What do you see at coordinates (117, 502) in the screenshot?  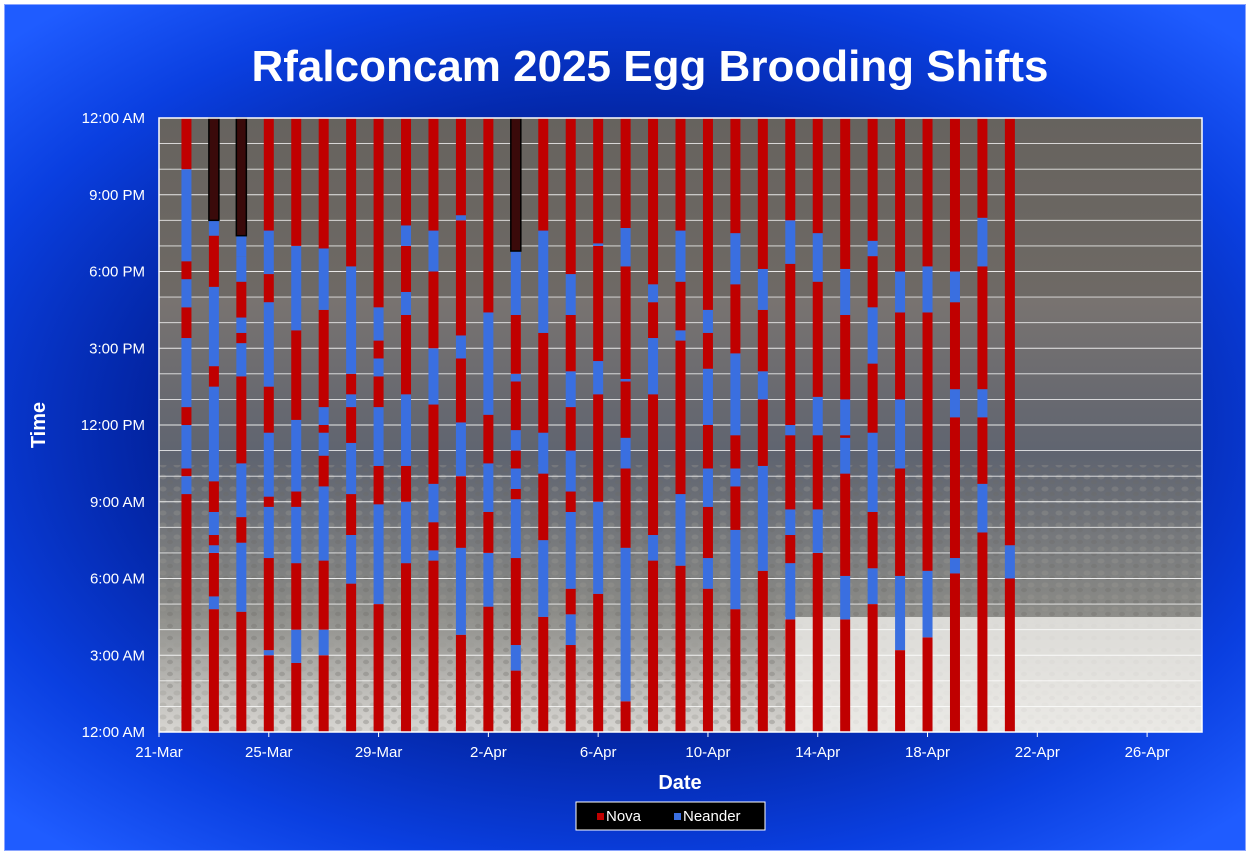 I see `y-tick-label: 9:00 AM` at bounding box center [117, 502].